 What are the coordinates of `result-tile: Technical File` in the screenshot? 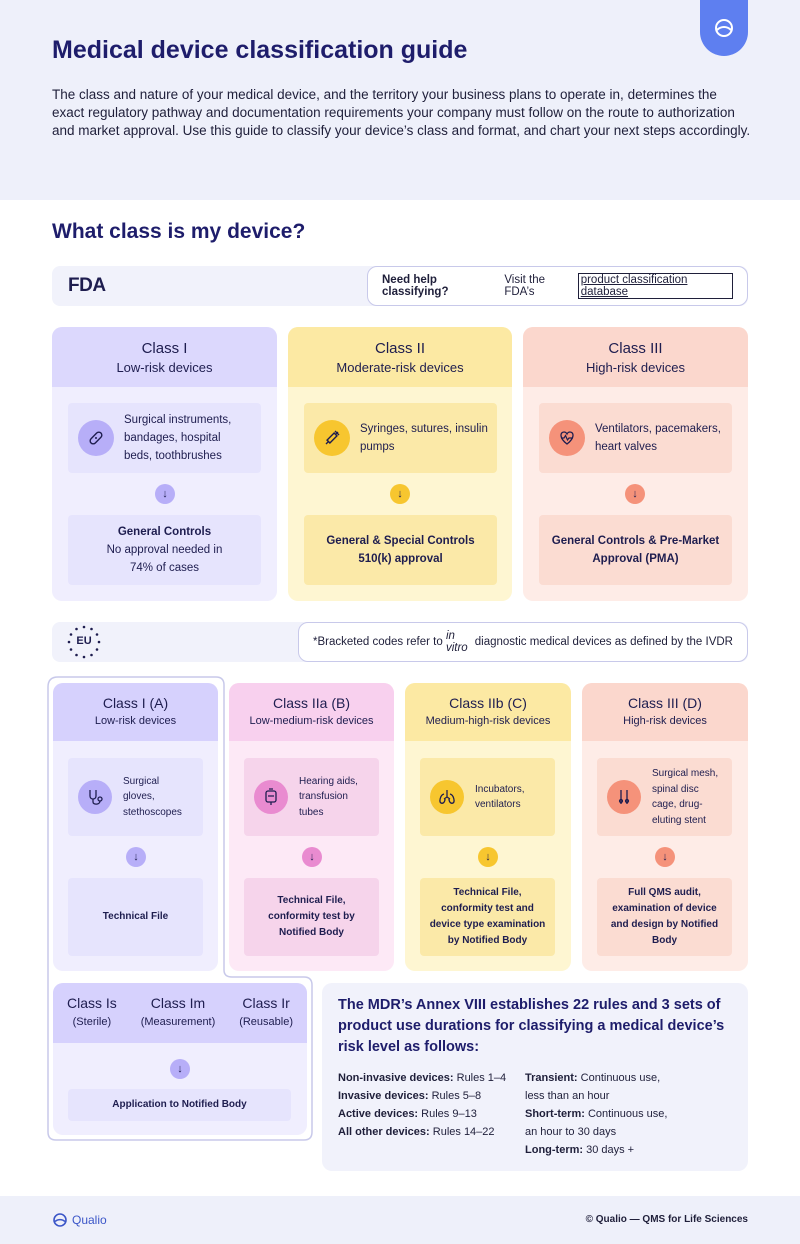 It's located at (135, 917).